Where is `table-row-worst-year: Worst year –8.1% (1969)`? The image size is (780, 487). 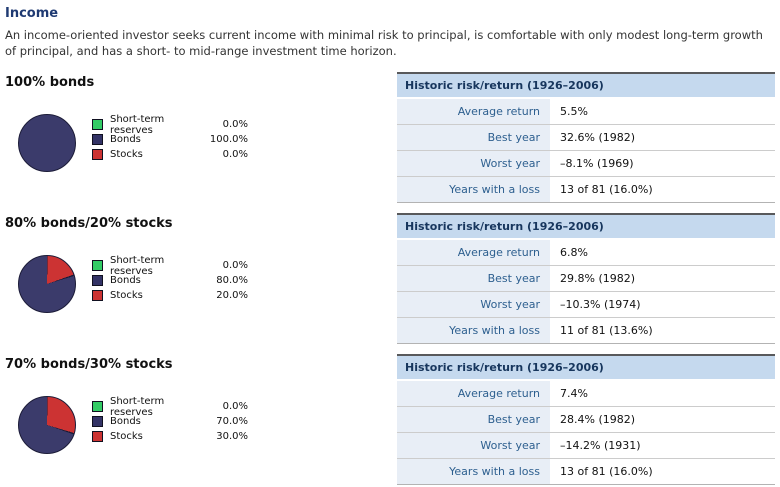
table-row-worst-year: Worst year –8.1% (1969) is located at coordinates (586, 163).